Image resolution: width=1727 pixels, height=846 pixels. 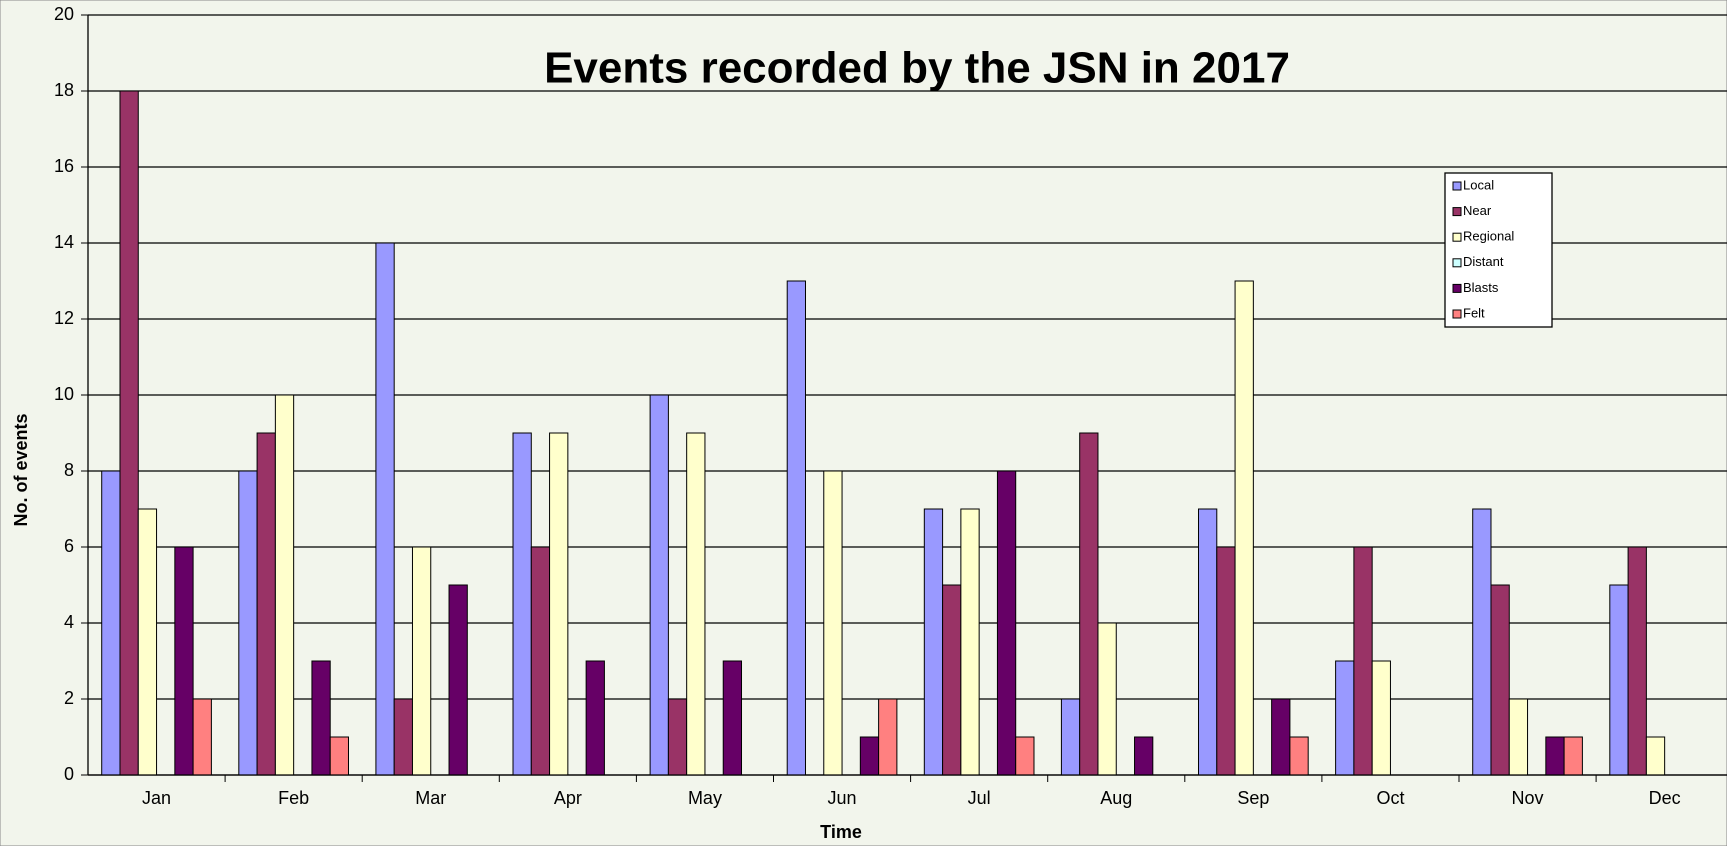 What do you see at coordinates (841, 832) in the screenshot?
I see `x-axis-label: Time` at bounding box center [841, 832].